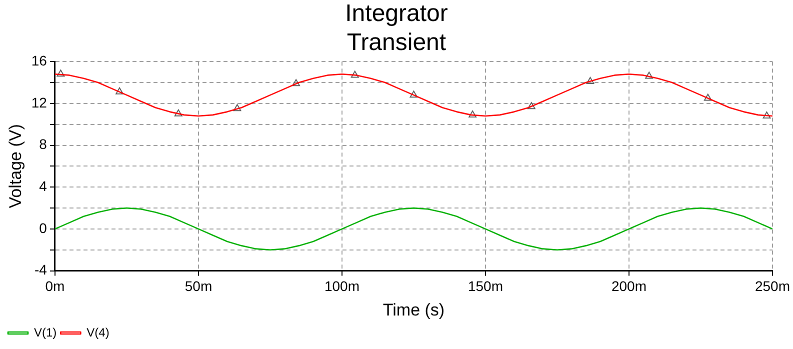 This screenshot has width=793, height=349. Describe the element at coordinates (485, 286) in the screenshot. I see `x-tick-label: 150m` at that location.